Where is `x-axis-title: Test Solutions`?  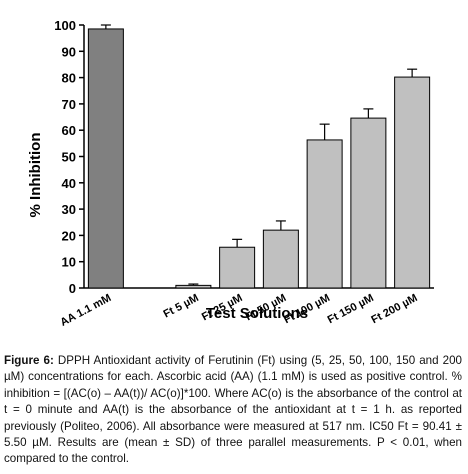
x-axis-title: Test Solutions is located at coordinates (257, 313).